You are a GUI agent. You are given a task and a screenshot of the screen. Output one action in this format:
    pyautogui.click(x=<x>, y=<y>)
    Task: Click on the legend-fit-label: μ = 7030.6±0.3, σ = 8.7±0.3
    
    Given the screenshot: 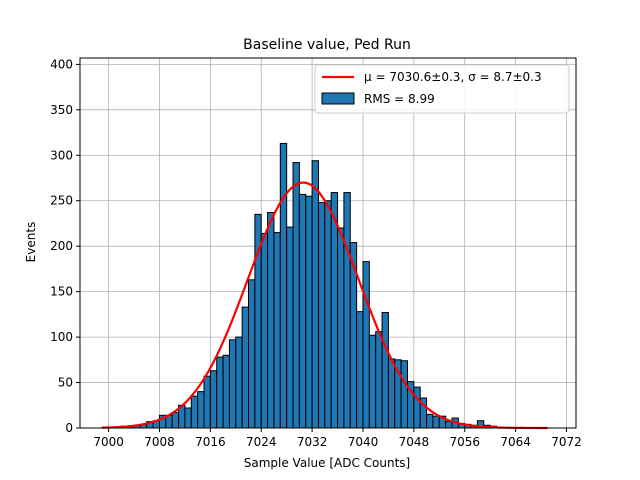 What is the action you would take?
    pyautogui.click(x=453, y=77)
    